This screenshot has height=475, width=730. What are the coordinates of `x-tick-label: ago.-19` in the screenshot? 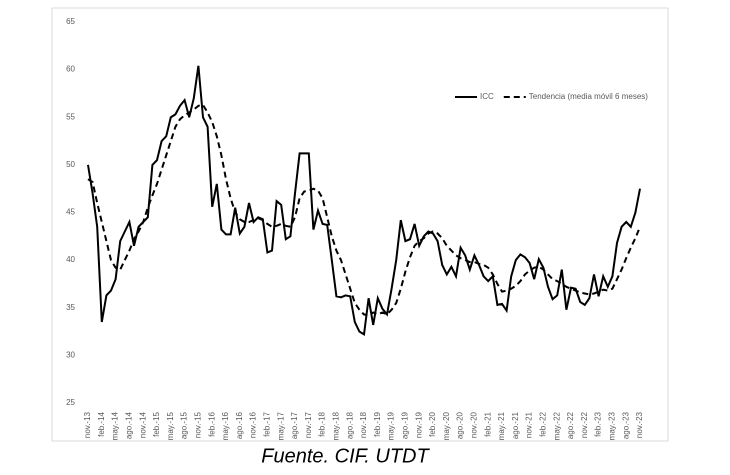 It's located at (405, 425).